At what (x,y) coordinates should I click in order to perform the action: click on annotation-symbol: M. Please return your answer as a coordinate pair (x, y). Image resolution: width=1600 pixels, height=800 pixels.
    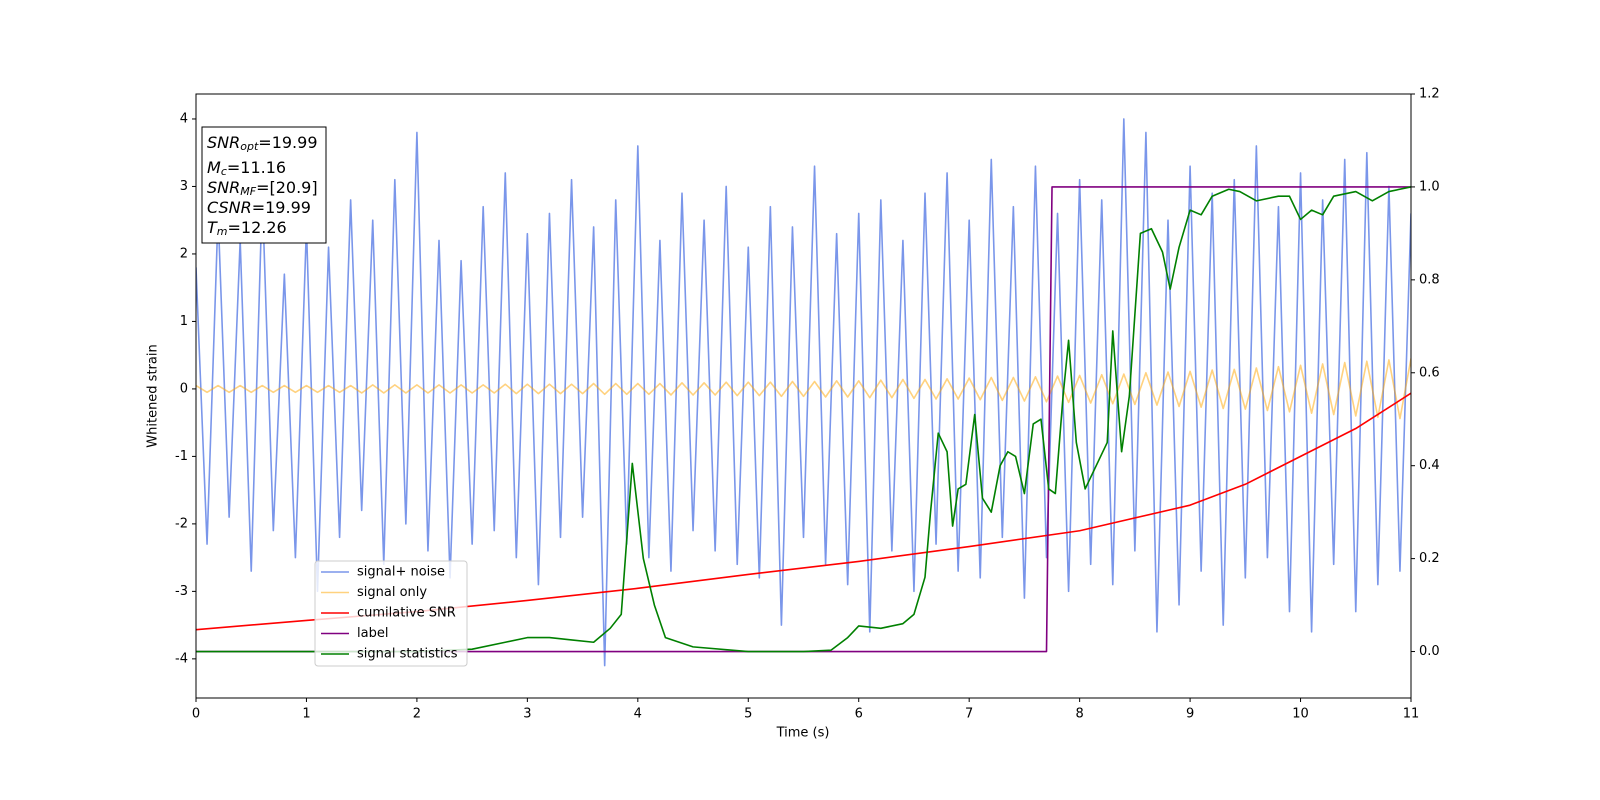
    Looking at the image, I should click on (214, 167).